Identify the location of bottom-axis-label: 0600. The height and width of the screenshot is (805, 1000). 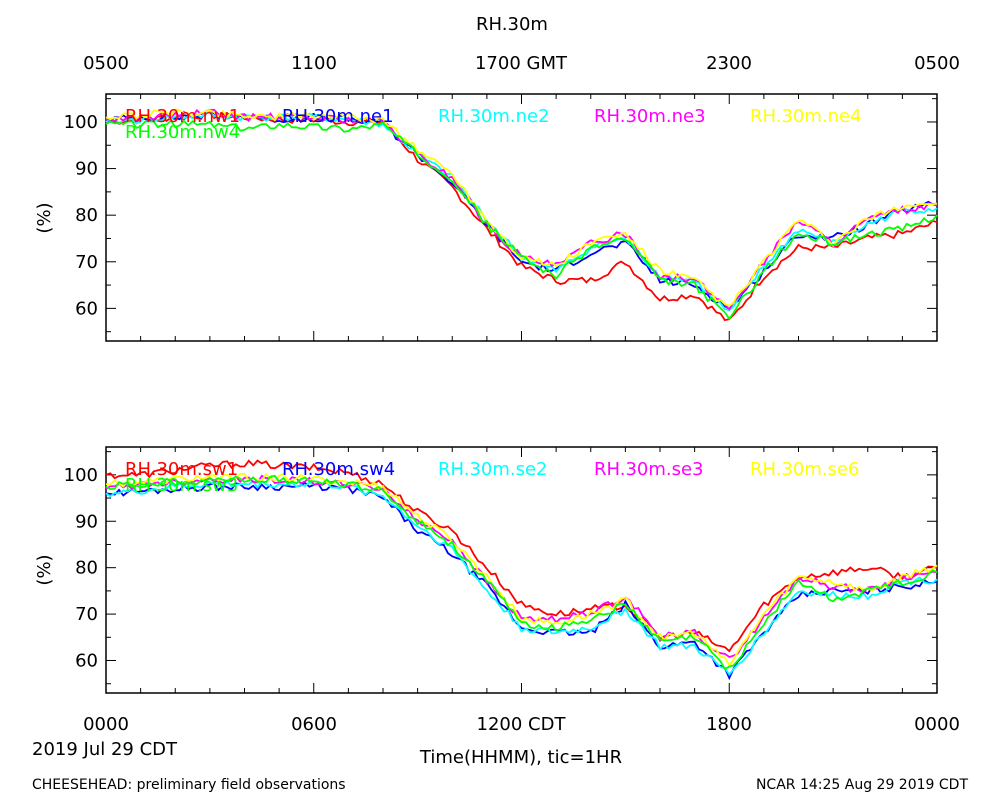
(314, 724).